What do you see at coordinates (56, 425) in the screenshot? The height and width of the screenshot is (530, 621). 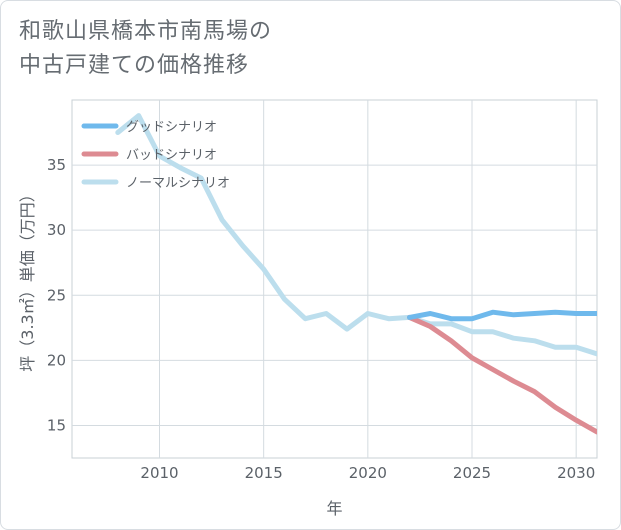 I see `y-tick-label: 15` at bounding box center [56, 425].